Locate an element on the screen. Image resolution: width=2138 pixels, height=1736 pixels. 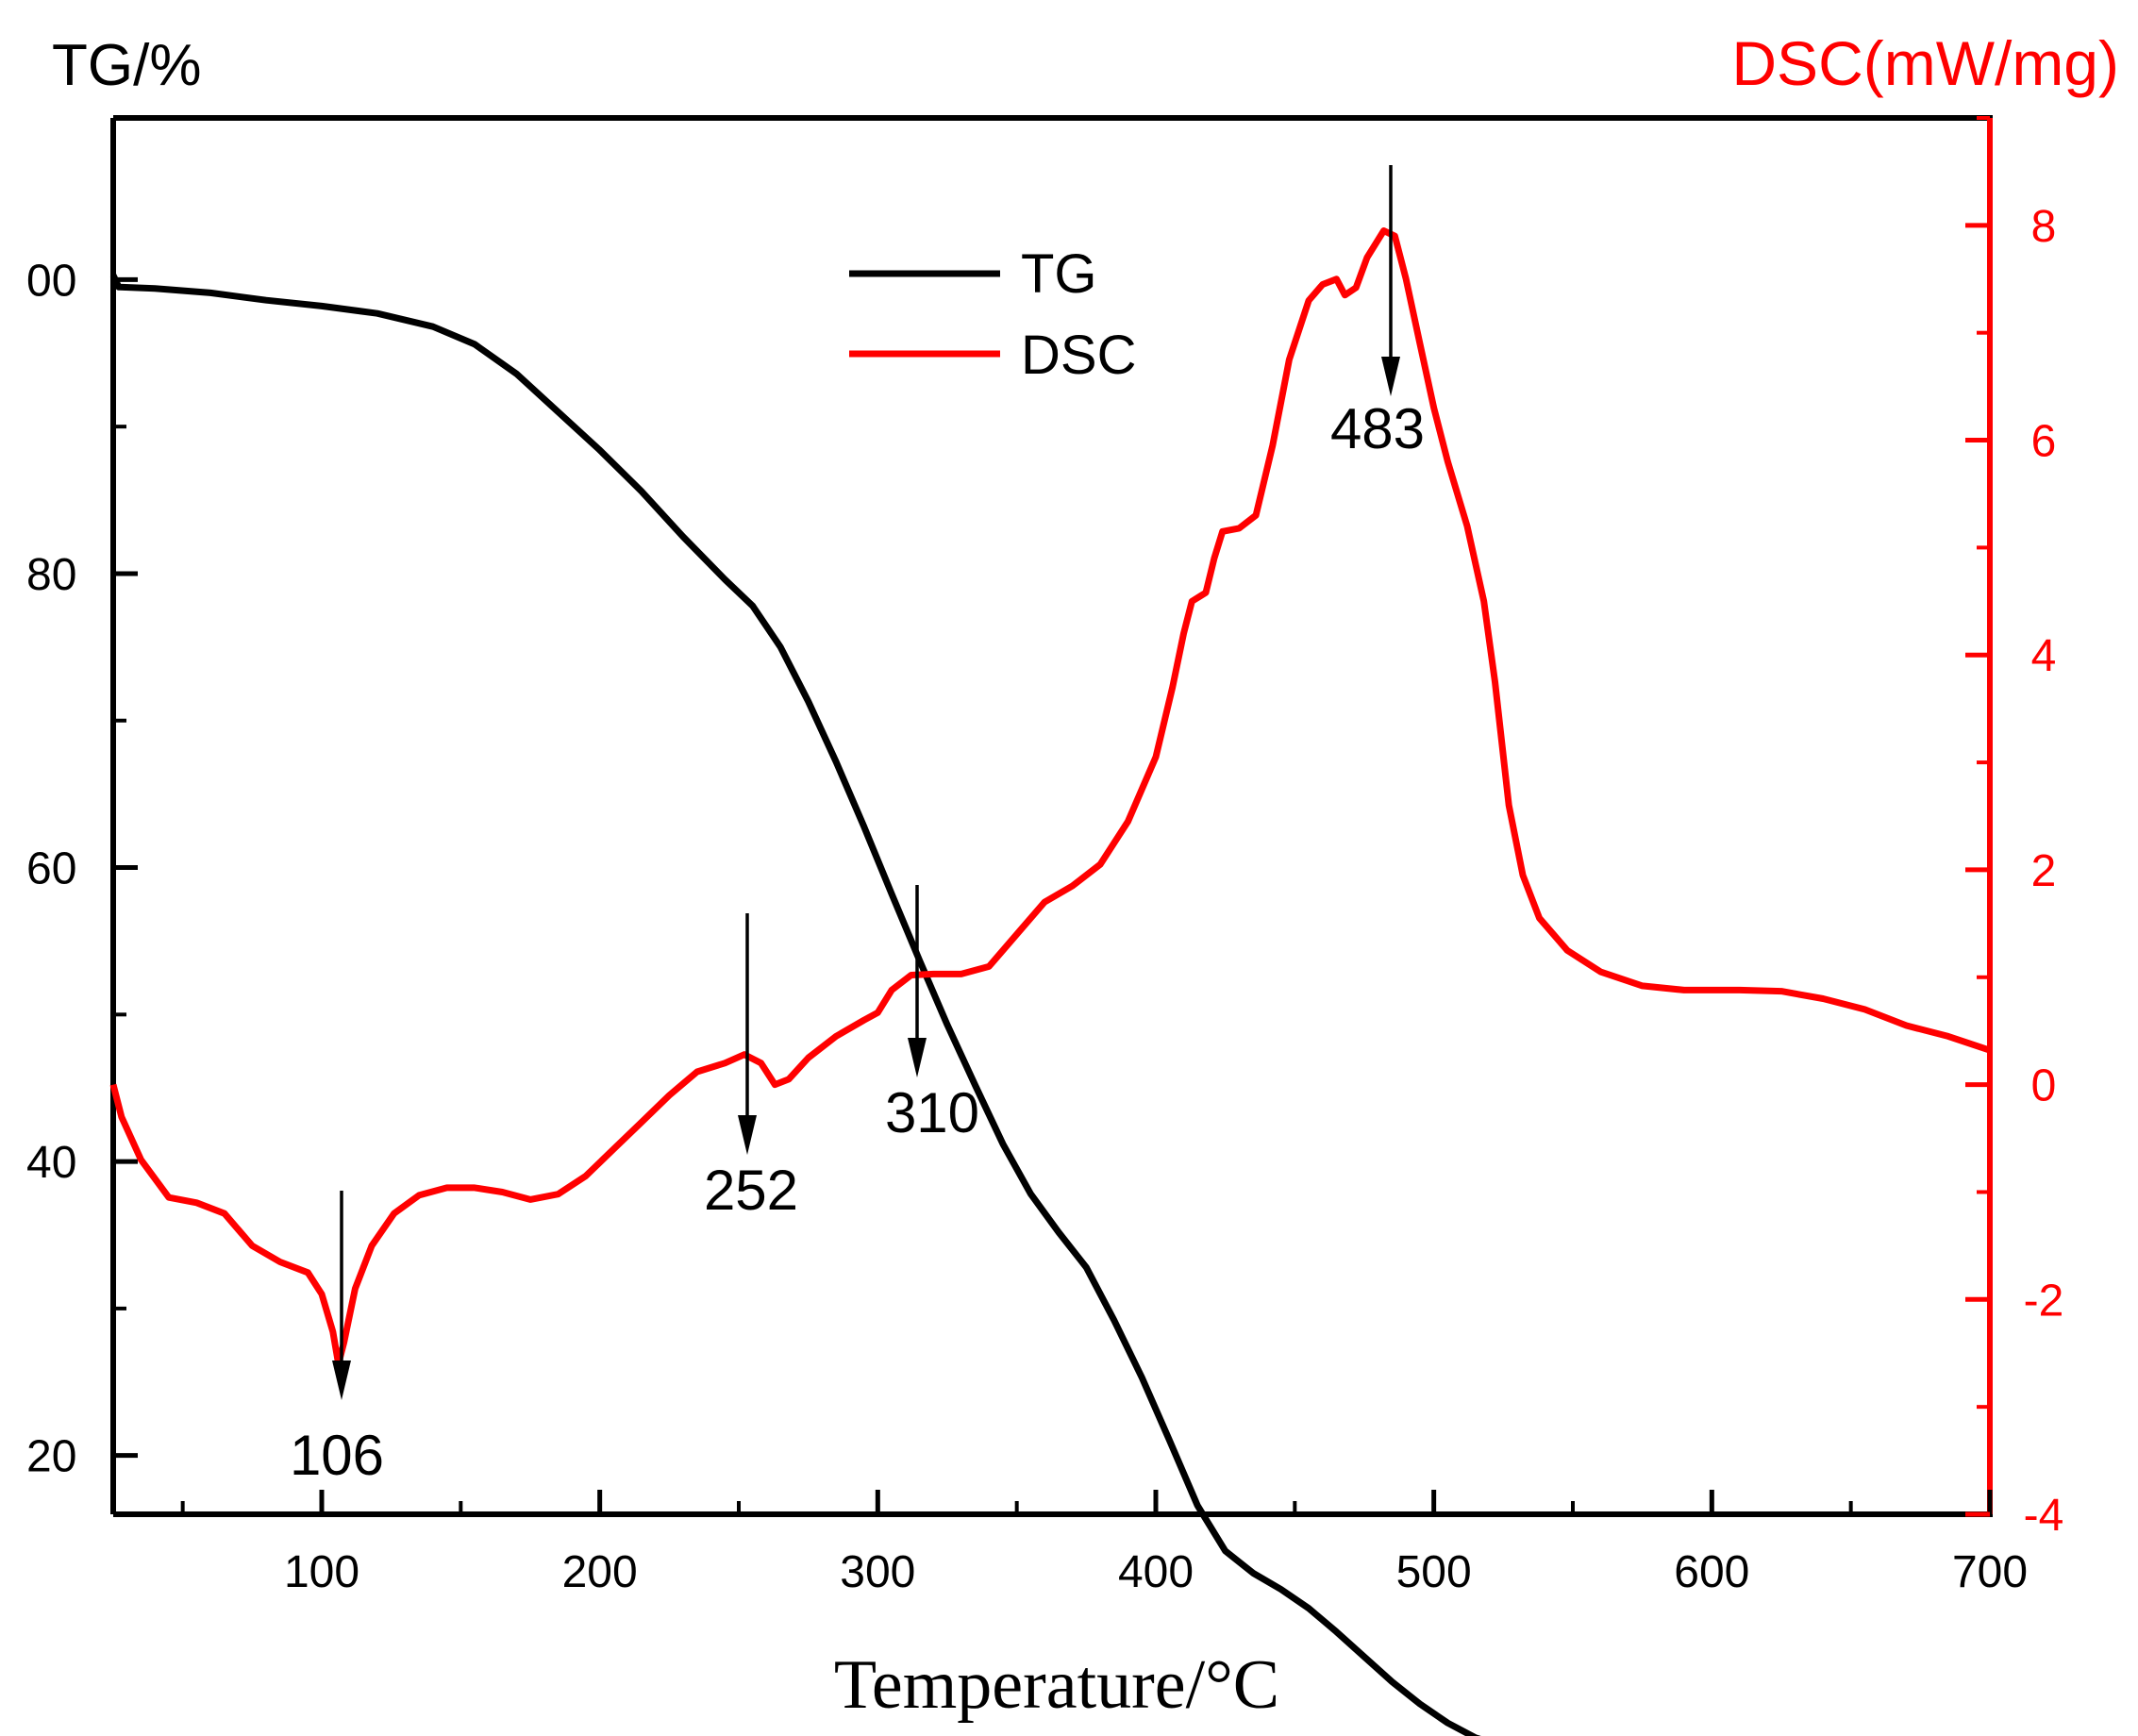
x-tick-label: 600 is located at coordinates (1711, 1572).